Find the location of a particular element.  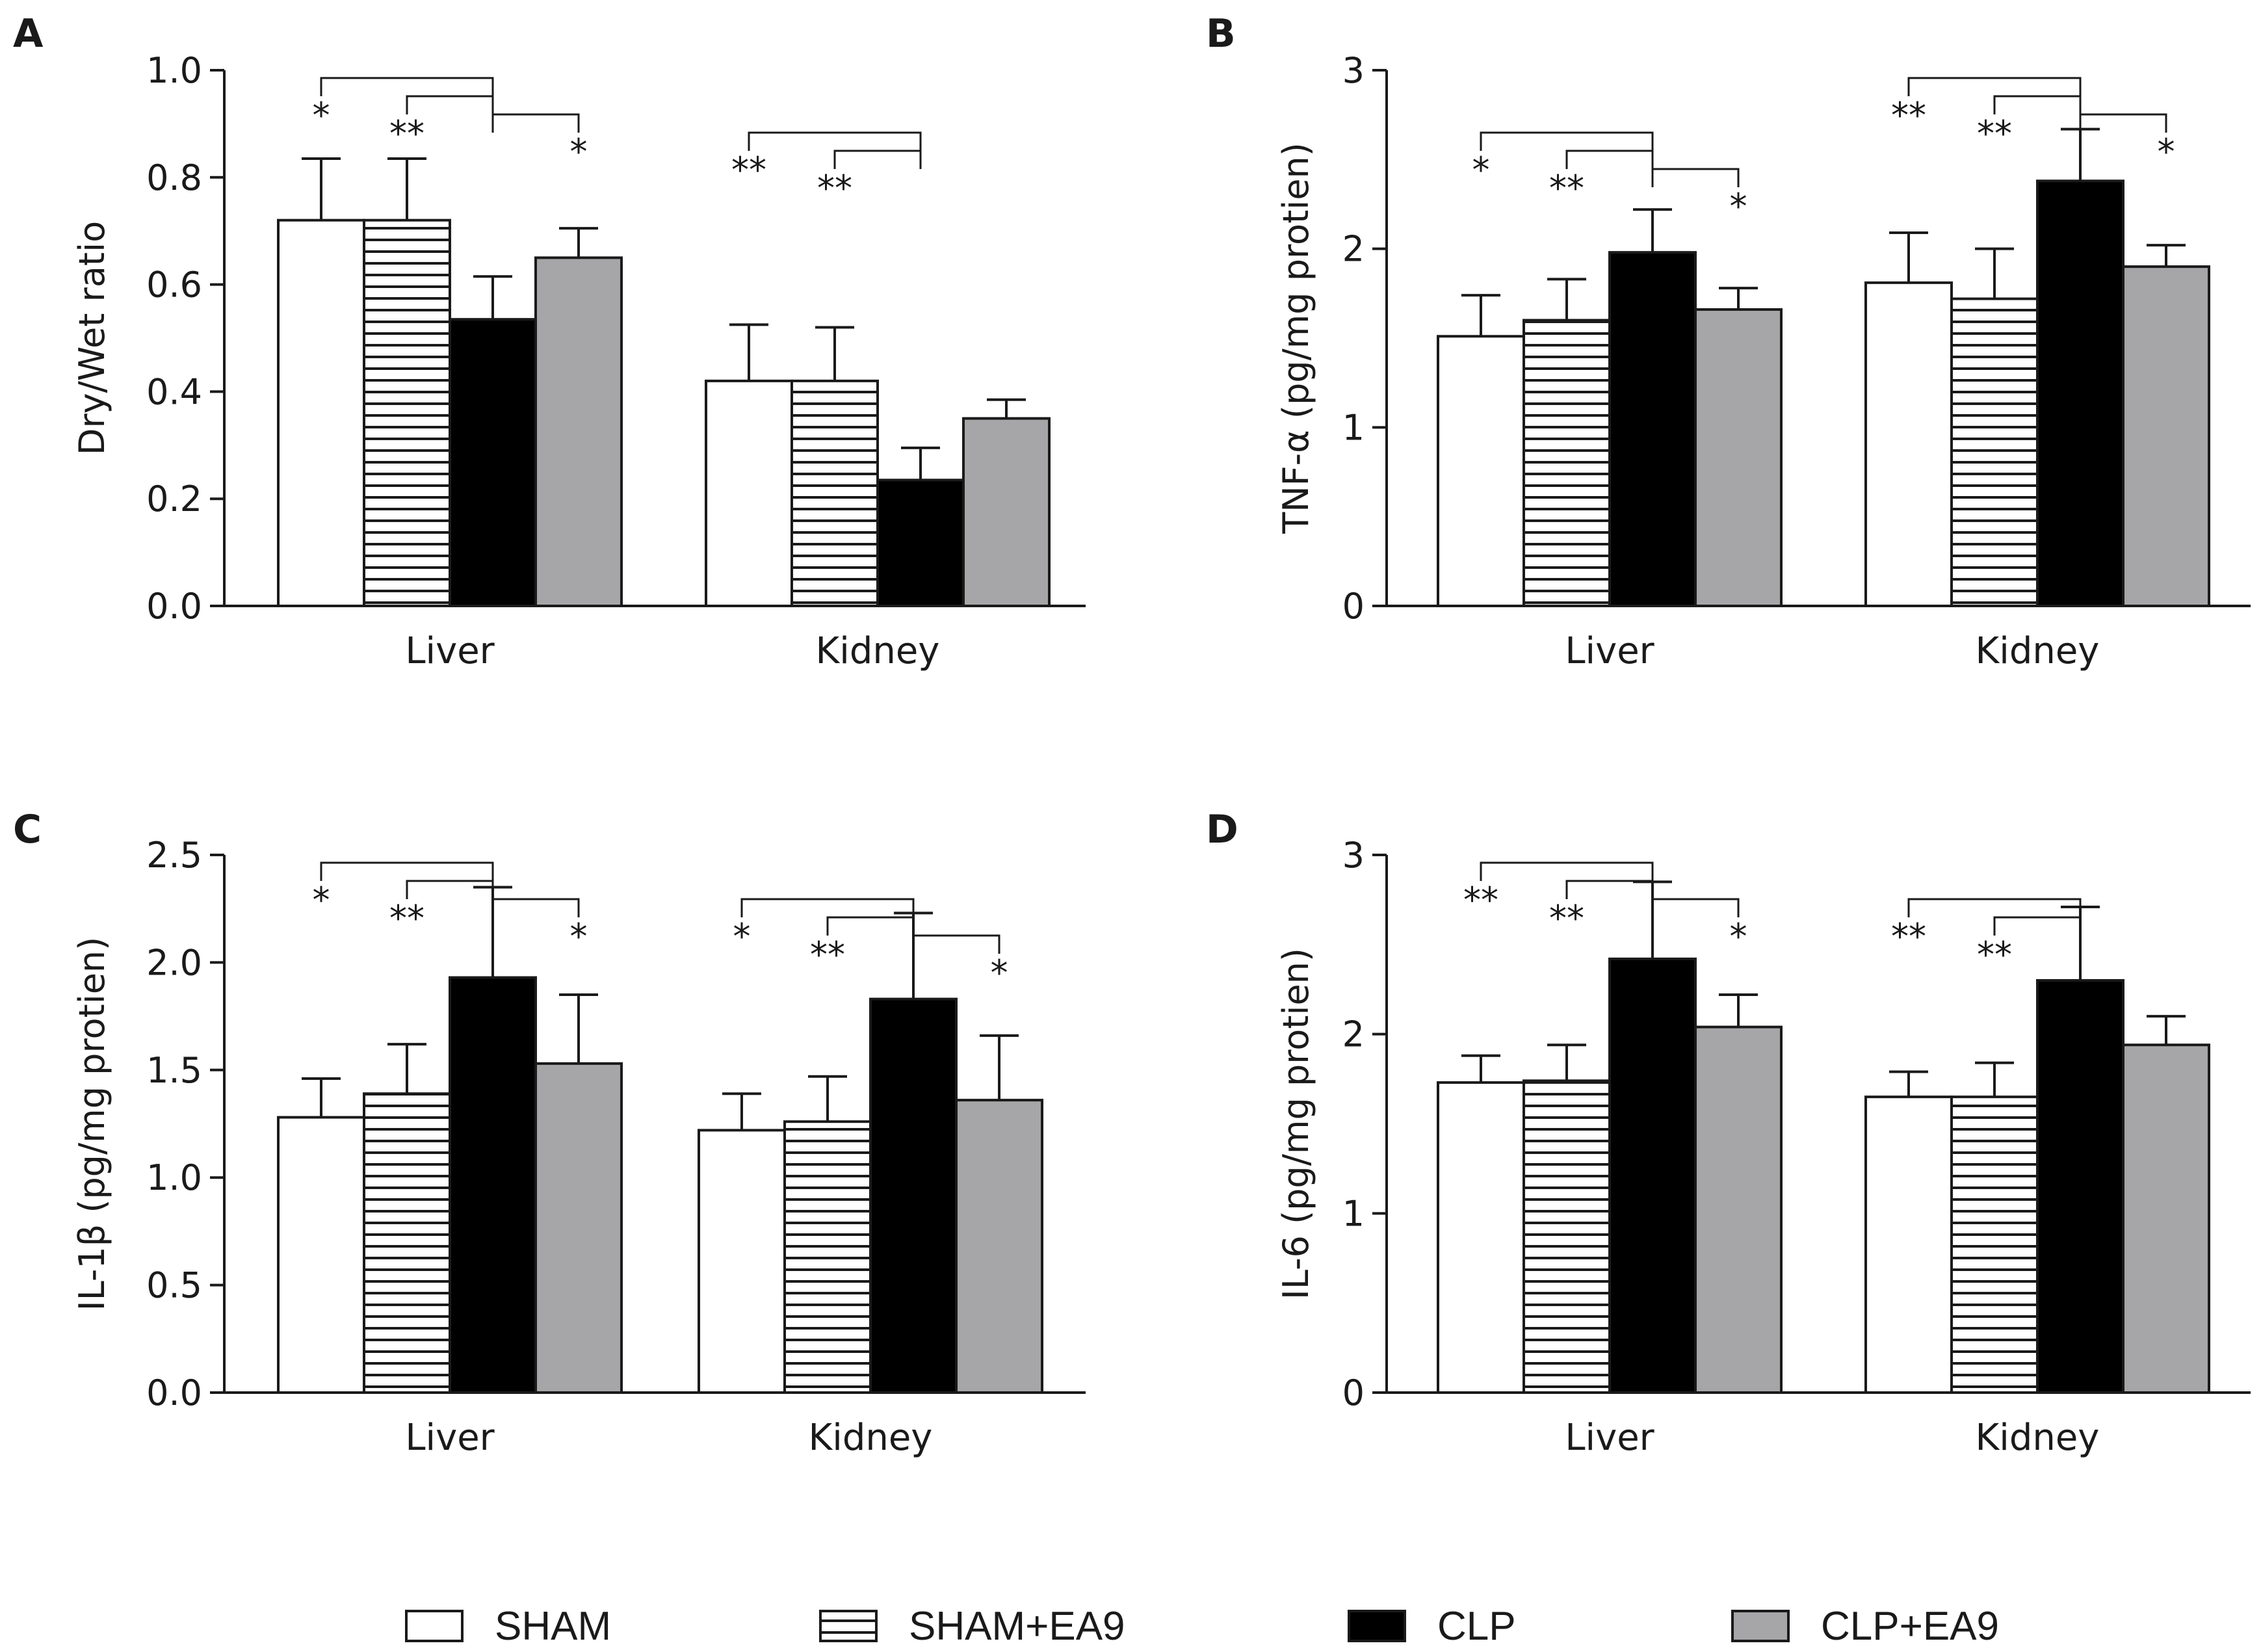

y-tick-label: 0.2 is located at coordinates (174, 499).